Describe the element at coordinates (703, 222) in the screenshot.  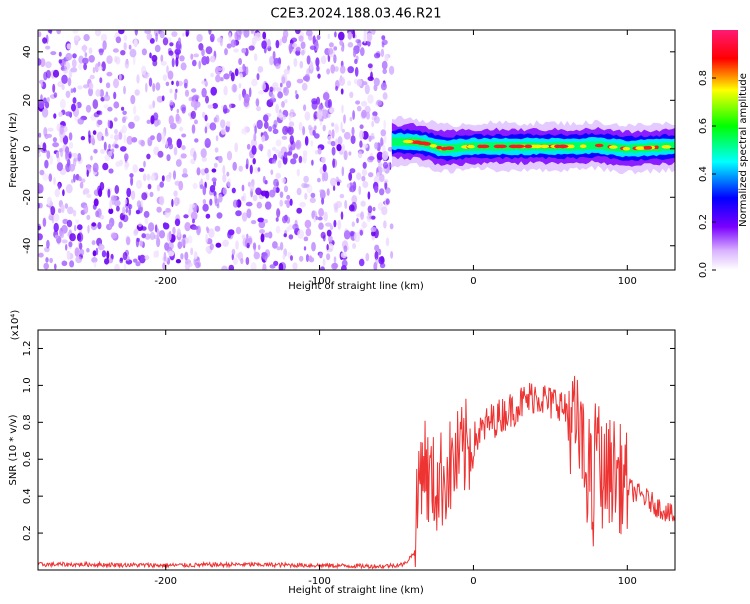
I see `colorbar-tick-label: 0.2` at that location.